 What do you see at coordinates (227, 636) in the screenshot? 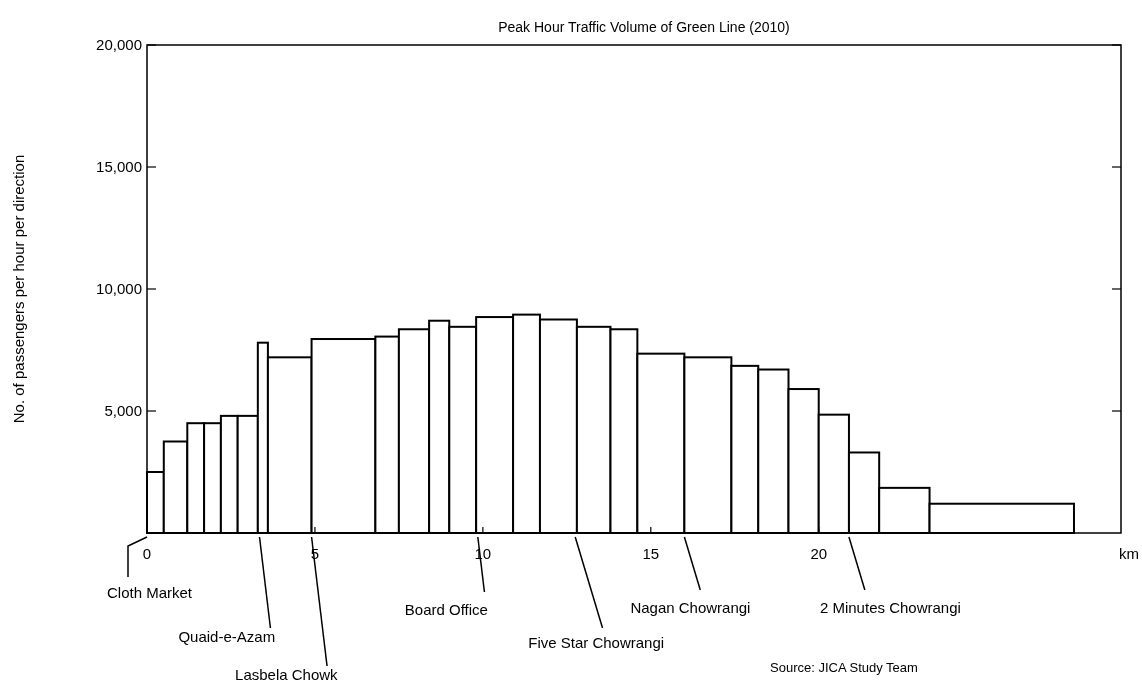
I see `annotation: Quaid-e-Azam` at bounding box center [227, 636].